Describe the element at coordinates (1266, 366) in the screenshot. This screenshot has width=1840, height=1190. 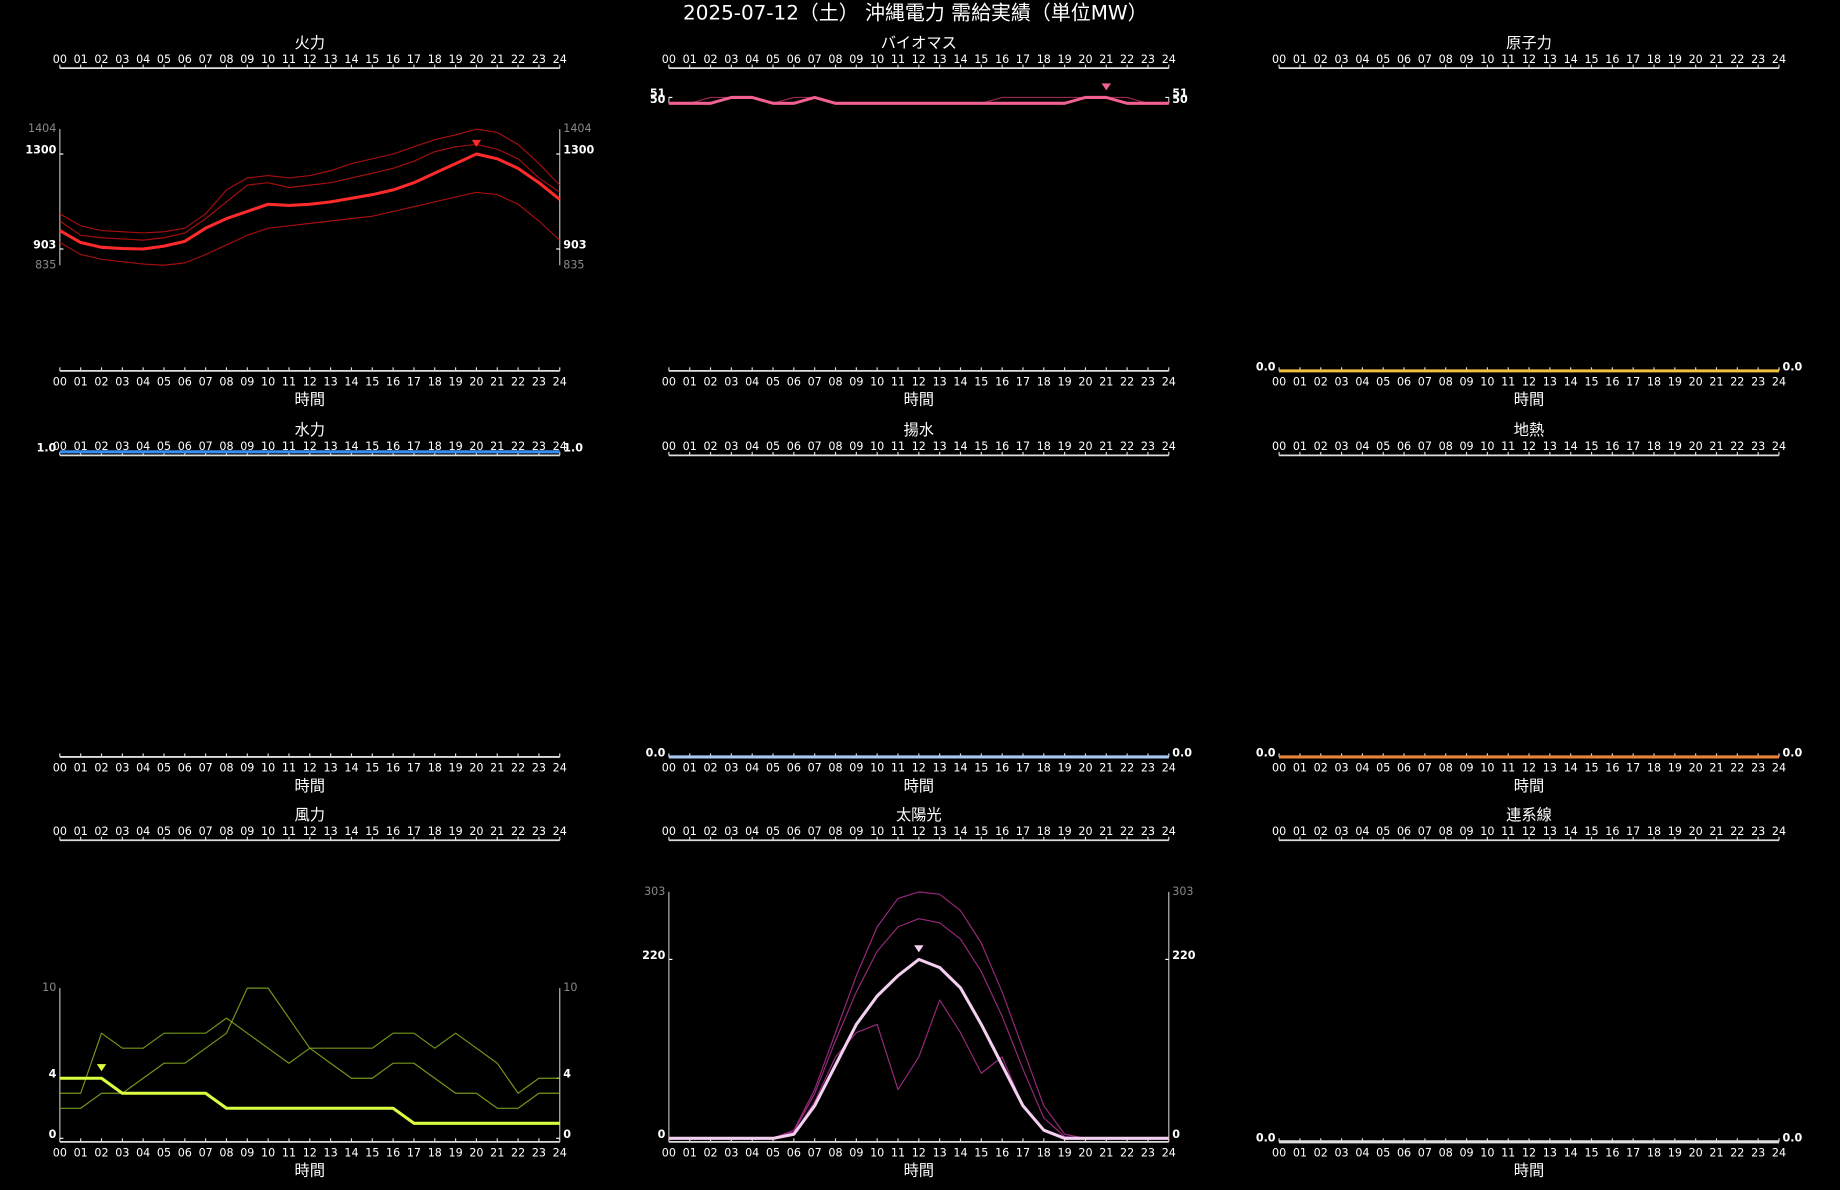
I see `y-tick-label: 0.0` at that location.